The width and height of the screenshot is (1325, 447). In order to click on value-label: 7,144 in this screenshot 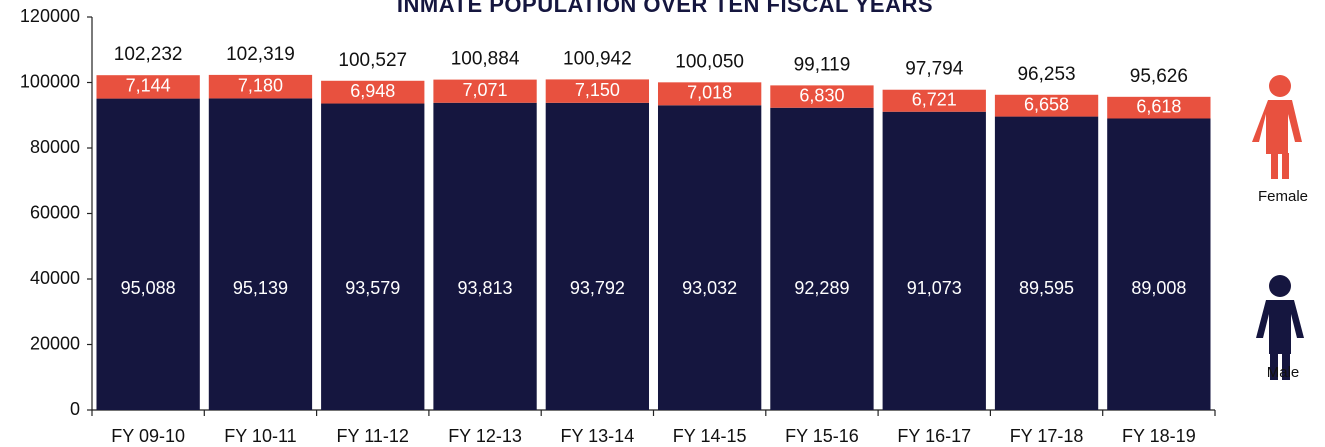, I will do `click(148, 86)`.